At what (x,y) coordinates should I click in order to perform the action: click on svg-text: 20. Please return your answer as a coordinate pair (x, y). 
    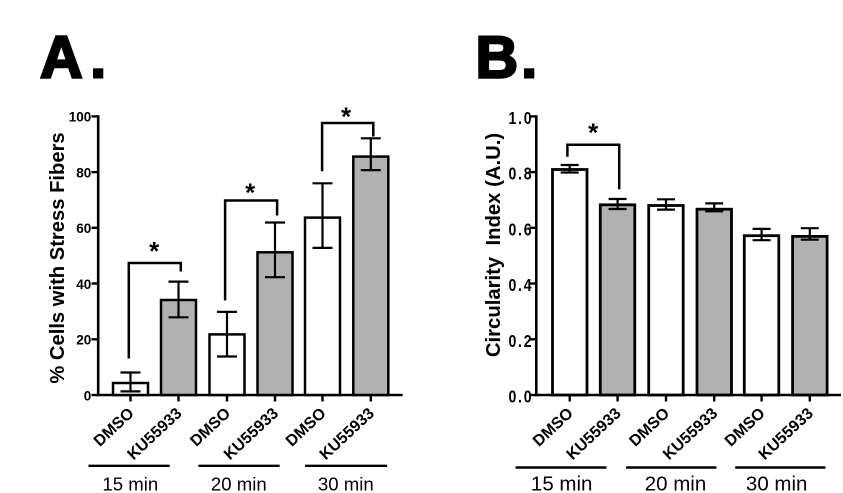
    Looking at the image, I should click on (83, 340).